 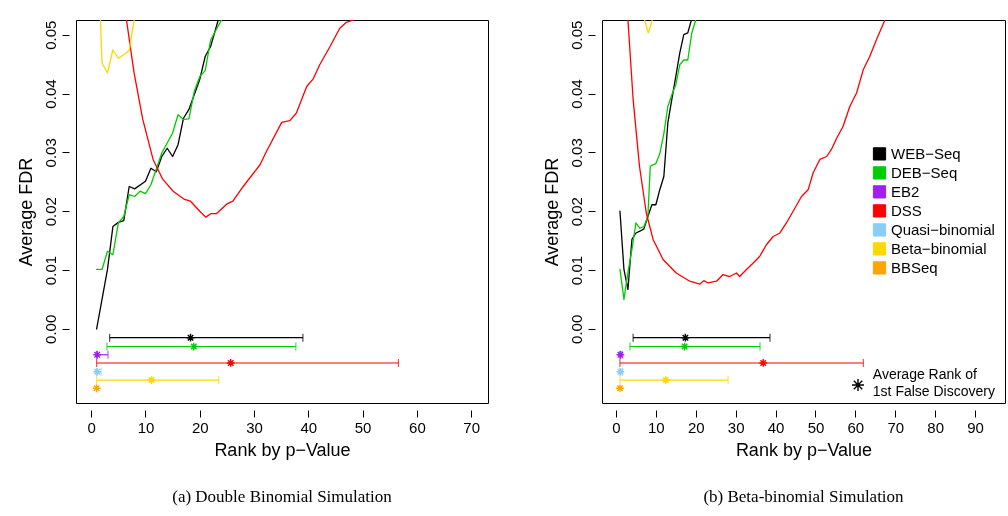 What do you see at coordinates (804, 496) in the screenshot?
I see `text: (b) Beta-binomial Simulation` at bounding box center [804, 496].